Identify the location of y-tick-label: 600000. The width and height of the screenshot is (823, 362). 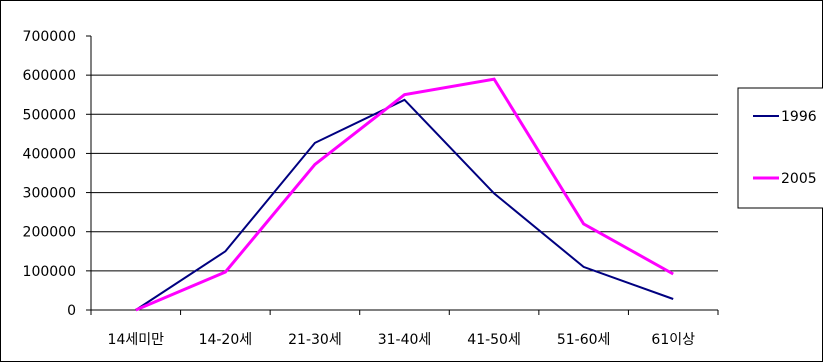
(49, 76).